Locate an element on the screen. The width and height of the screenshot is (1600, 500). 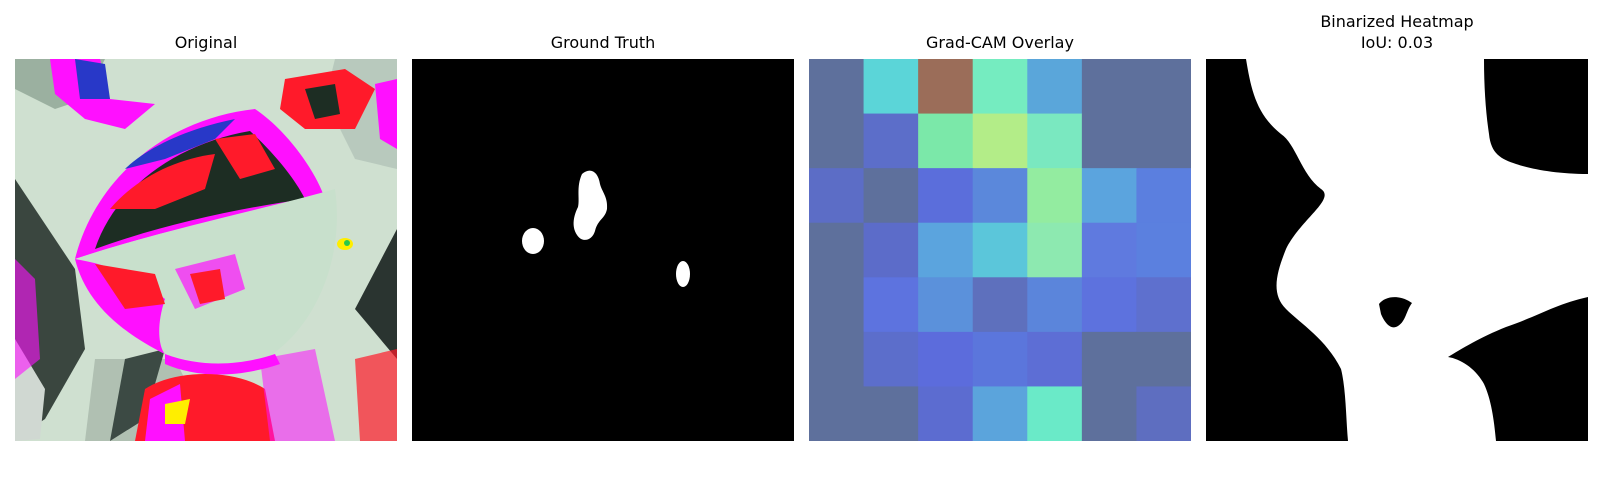
panel-title: Ground Truth is located at coordinates (603, 42).